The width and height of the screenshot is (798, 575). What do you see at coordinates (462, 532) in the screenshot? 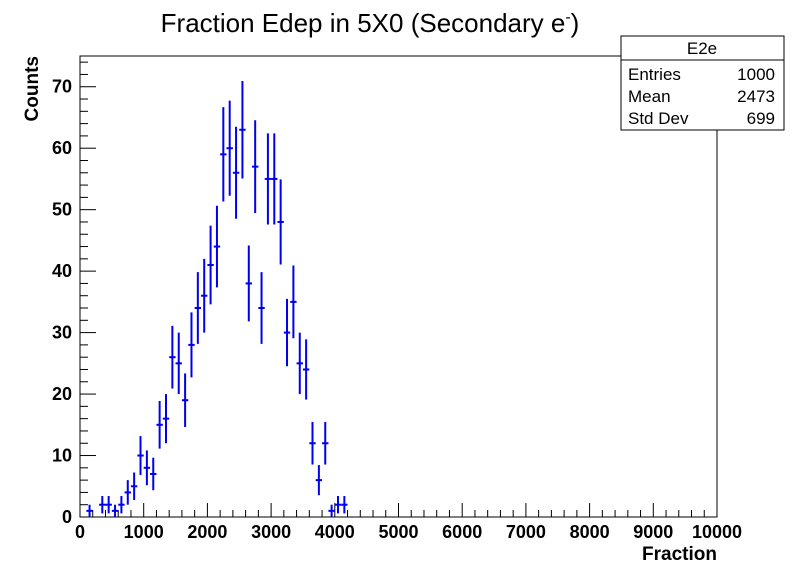
I see `x-tick-label: 6000` at bounding box center [462, 532].